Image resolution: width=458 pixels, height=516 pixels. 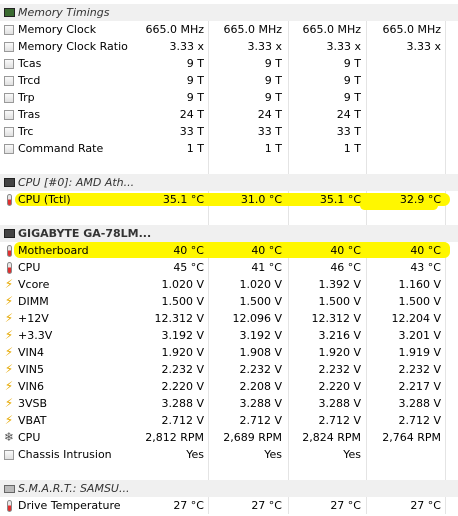 I want to click on value-cell: 3.216 V, so click(x=339, y=335).